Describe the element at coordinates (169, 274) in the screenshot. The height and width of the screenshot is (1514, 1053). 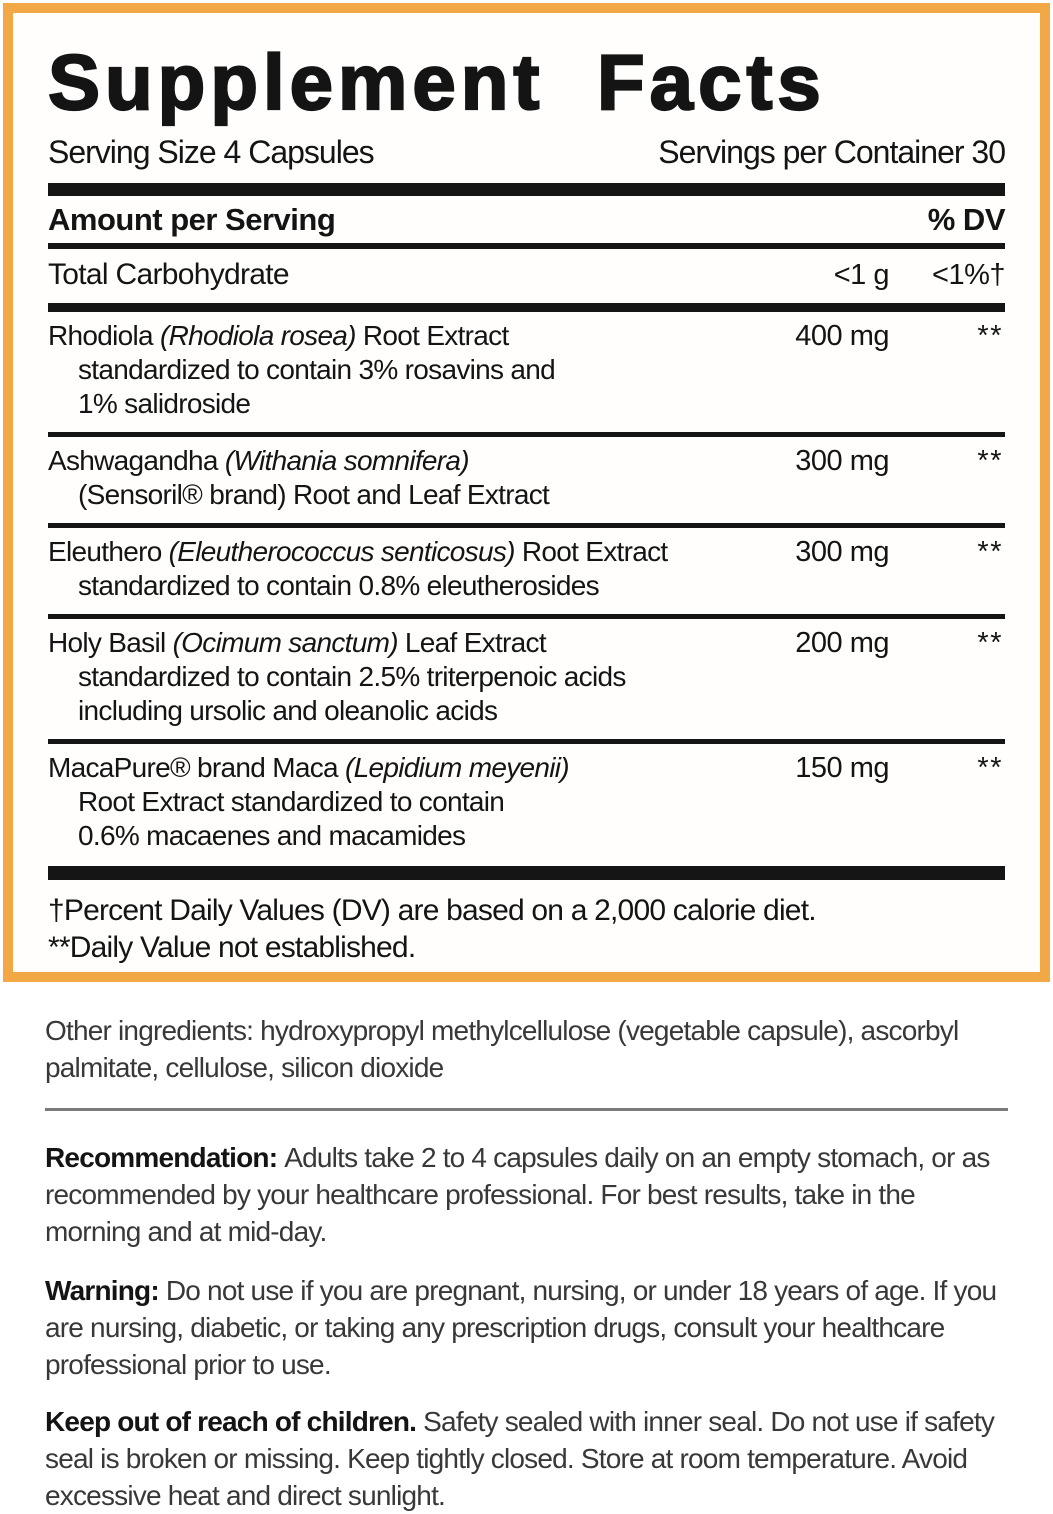
I see `carbohydrate-name: Total Carbohydrate` at that location.